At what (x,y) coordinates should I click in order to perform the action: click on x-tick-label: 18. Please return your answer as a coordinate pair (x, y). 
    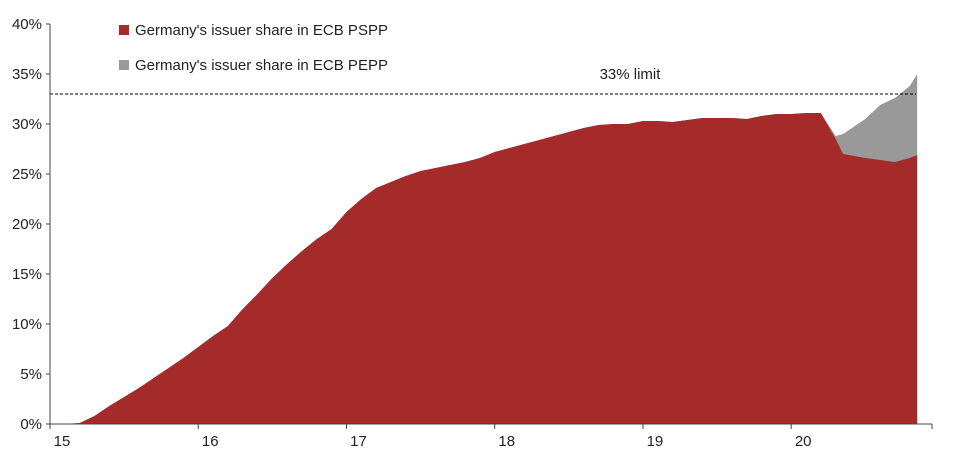
    Looking at the image, I should click on (506, 441).